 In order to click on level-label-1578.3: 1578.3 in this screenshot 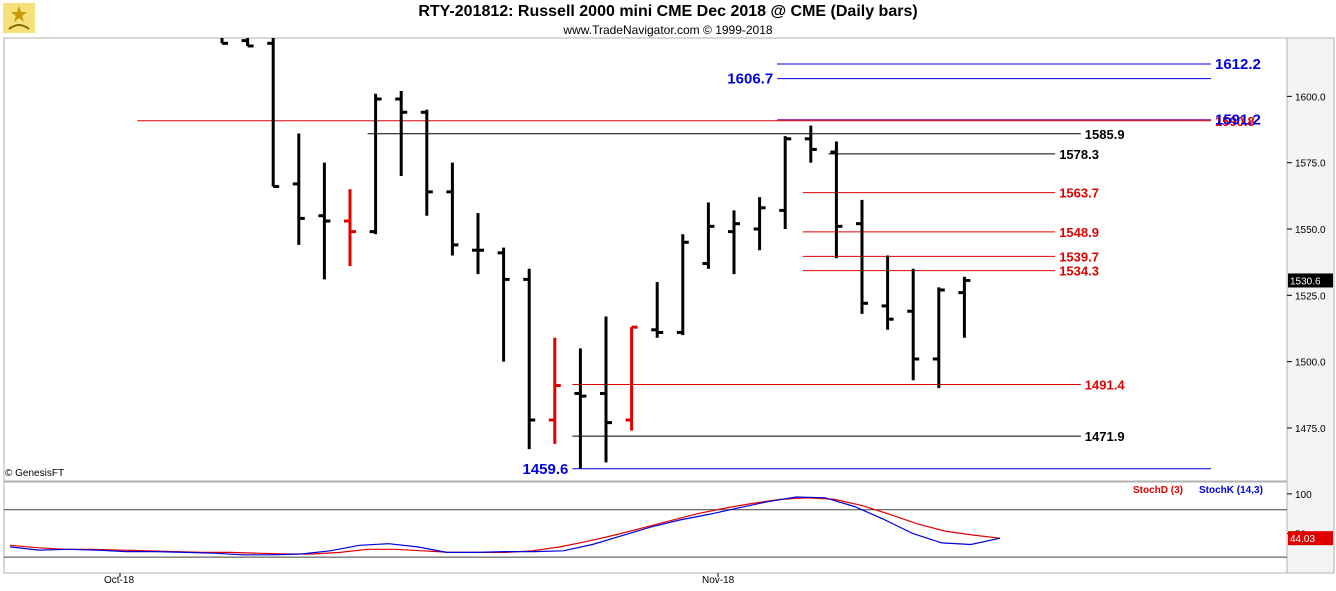, I will do `click(1079, 154)`.